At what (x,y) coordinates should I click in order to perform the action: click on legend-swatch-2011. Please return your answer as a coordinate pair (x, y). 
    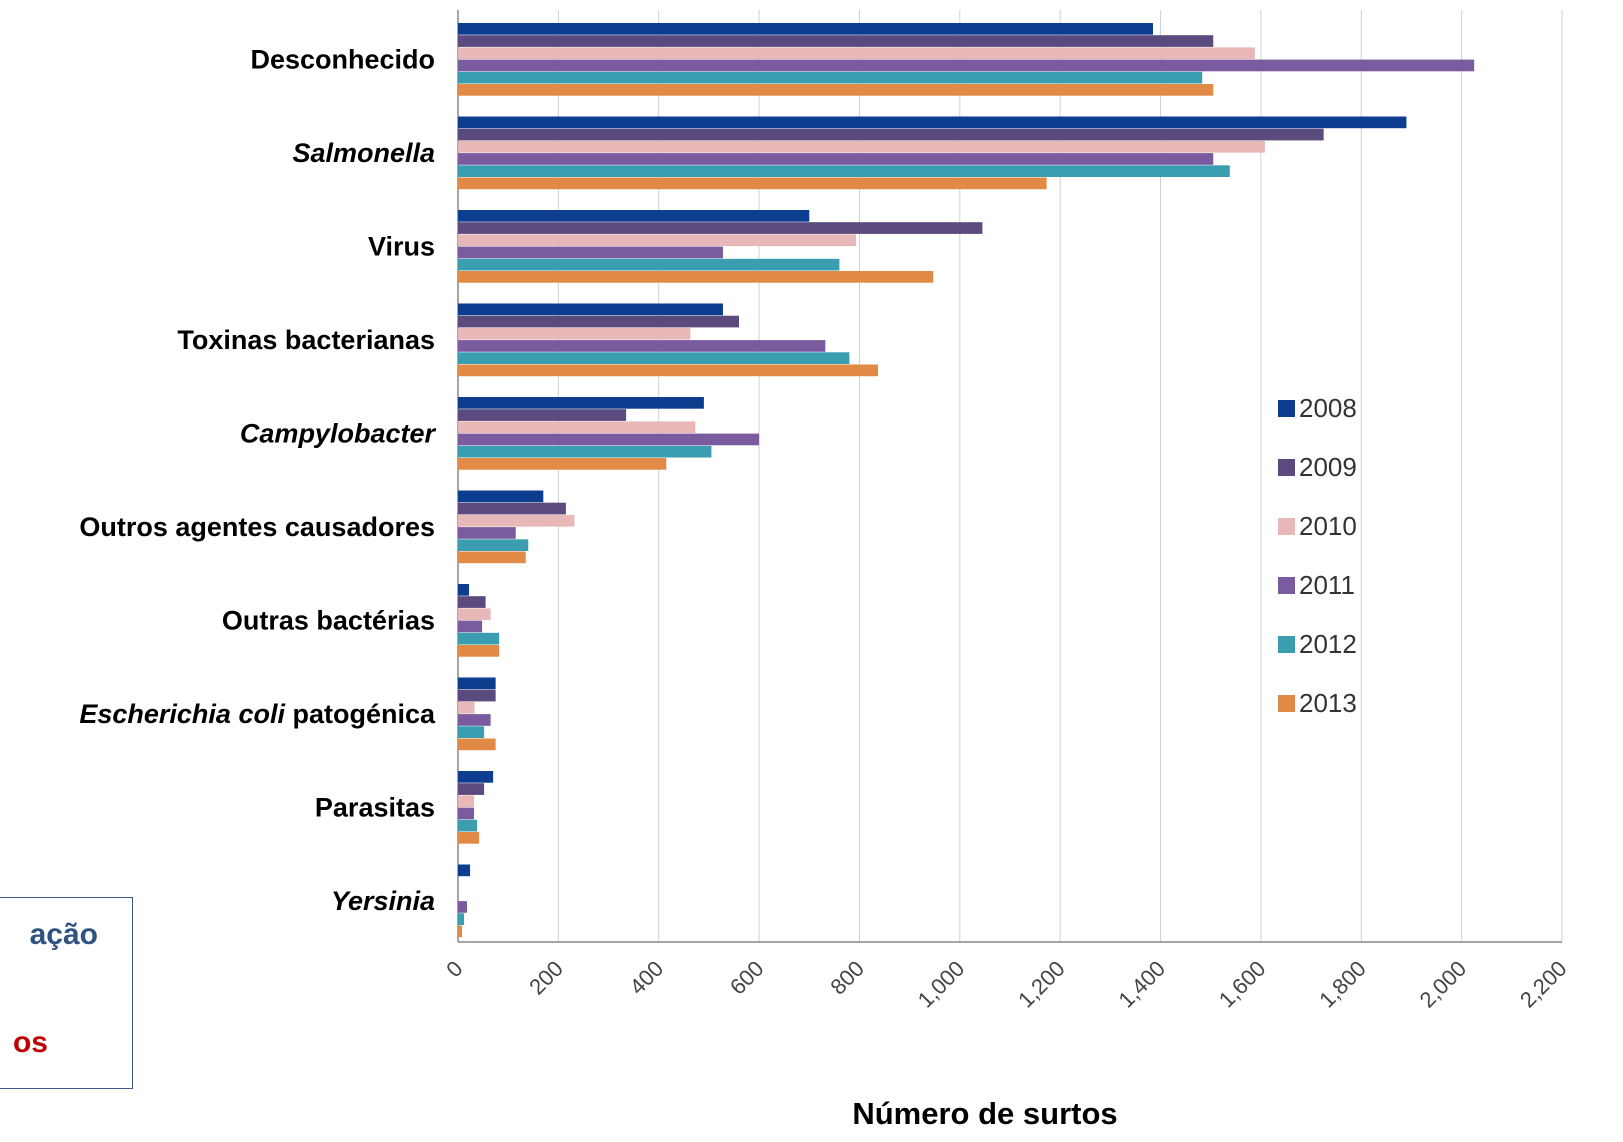
    Looking at the image, I should click on (1286, 585).